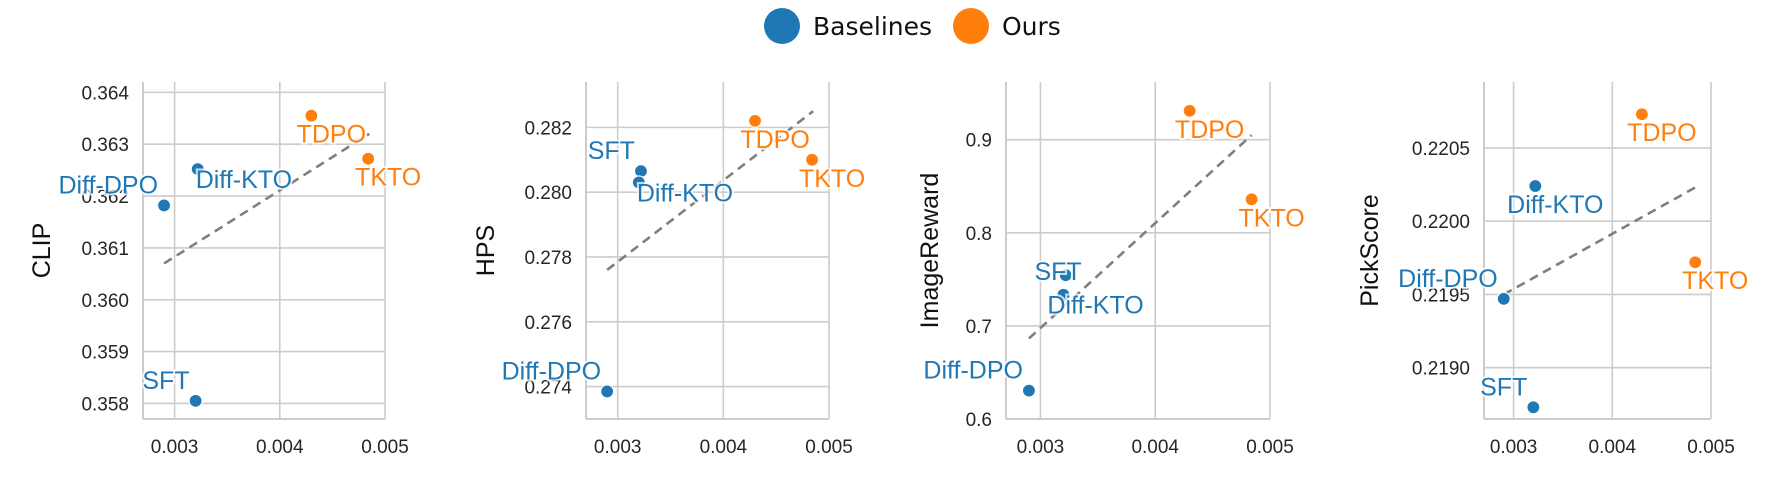 The height and width of the screenshot is (495, 1776). Describe the element at coordinates (1031, 26) in the screenshot. I see `legend-label-ours: Ours` at that location.